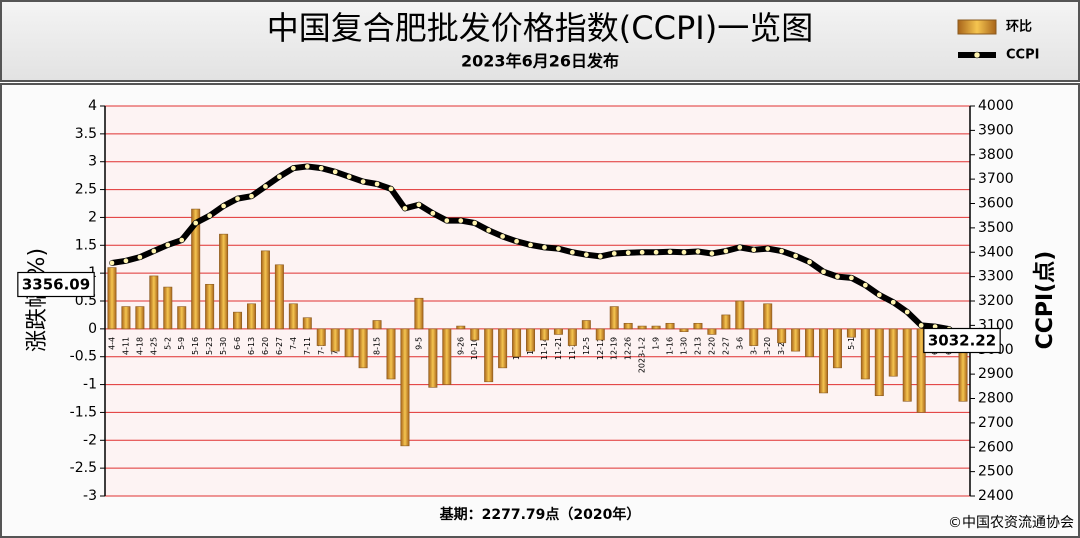  What do you see at coordinates (56, 284) in the screenshot?
I see `data-label-group: 3356.09` at bounding box center [56, 284].